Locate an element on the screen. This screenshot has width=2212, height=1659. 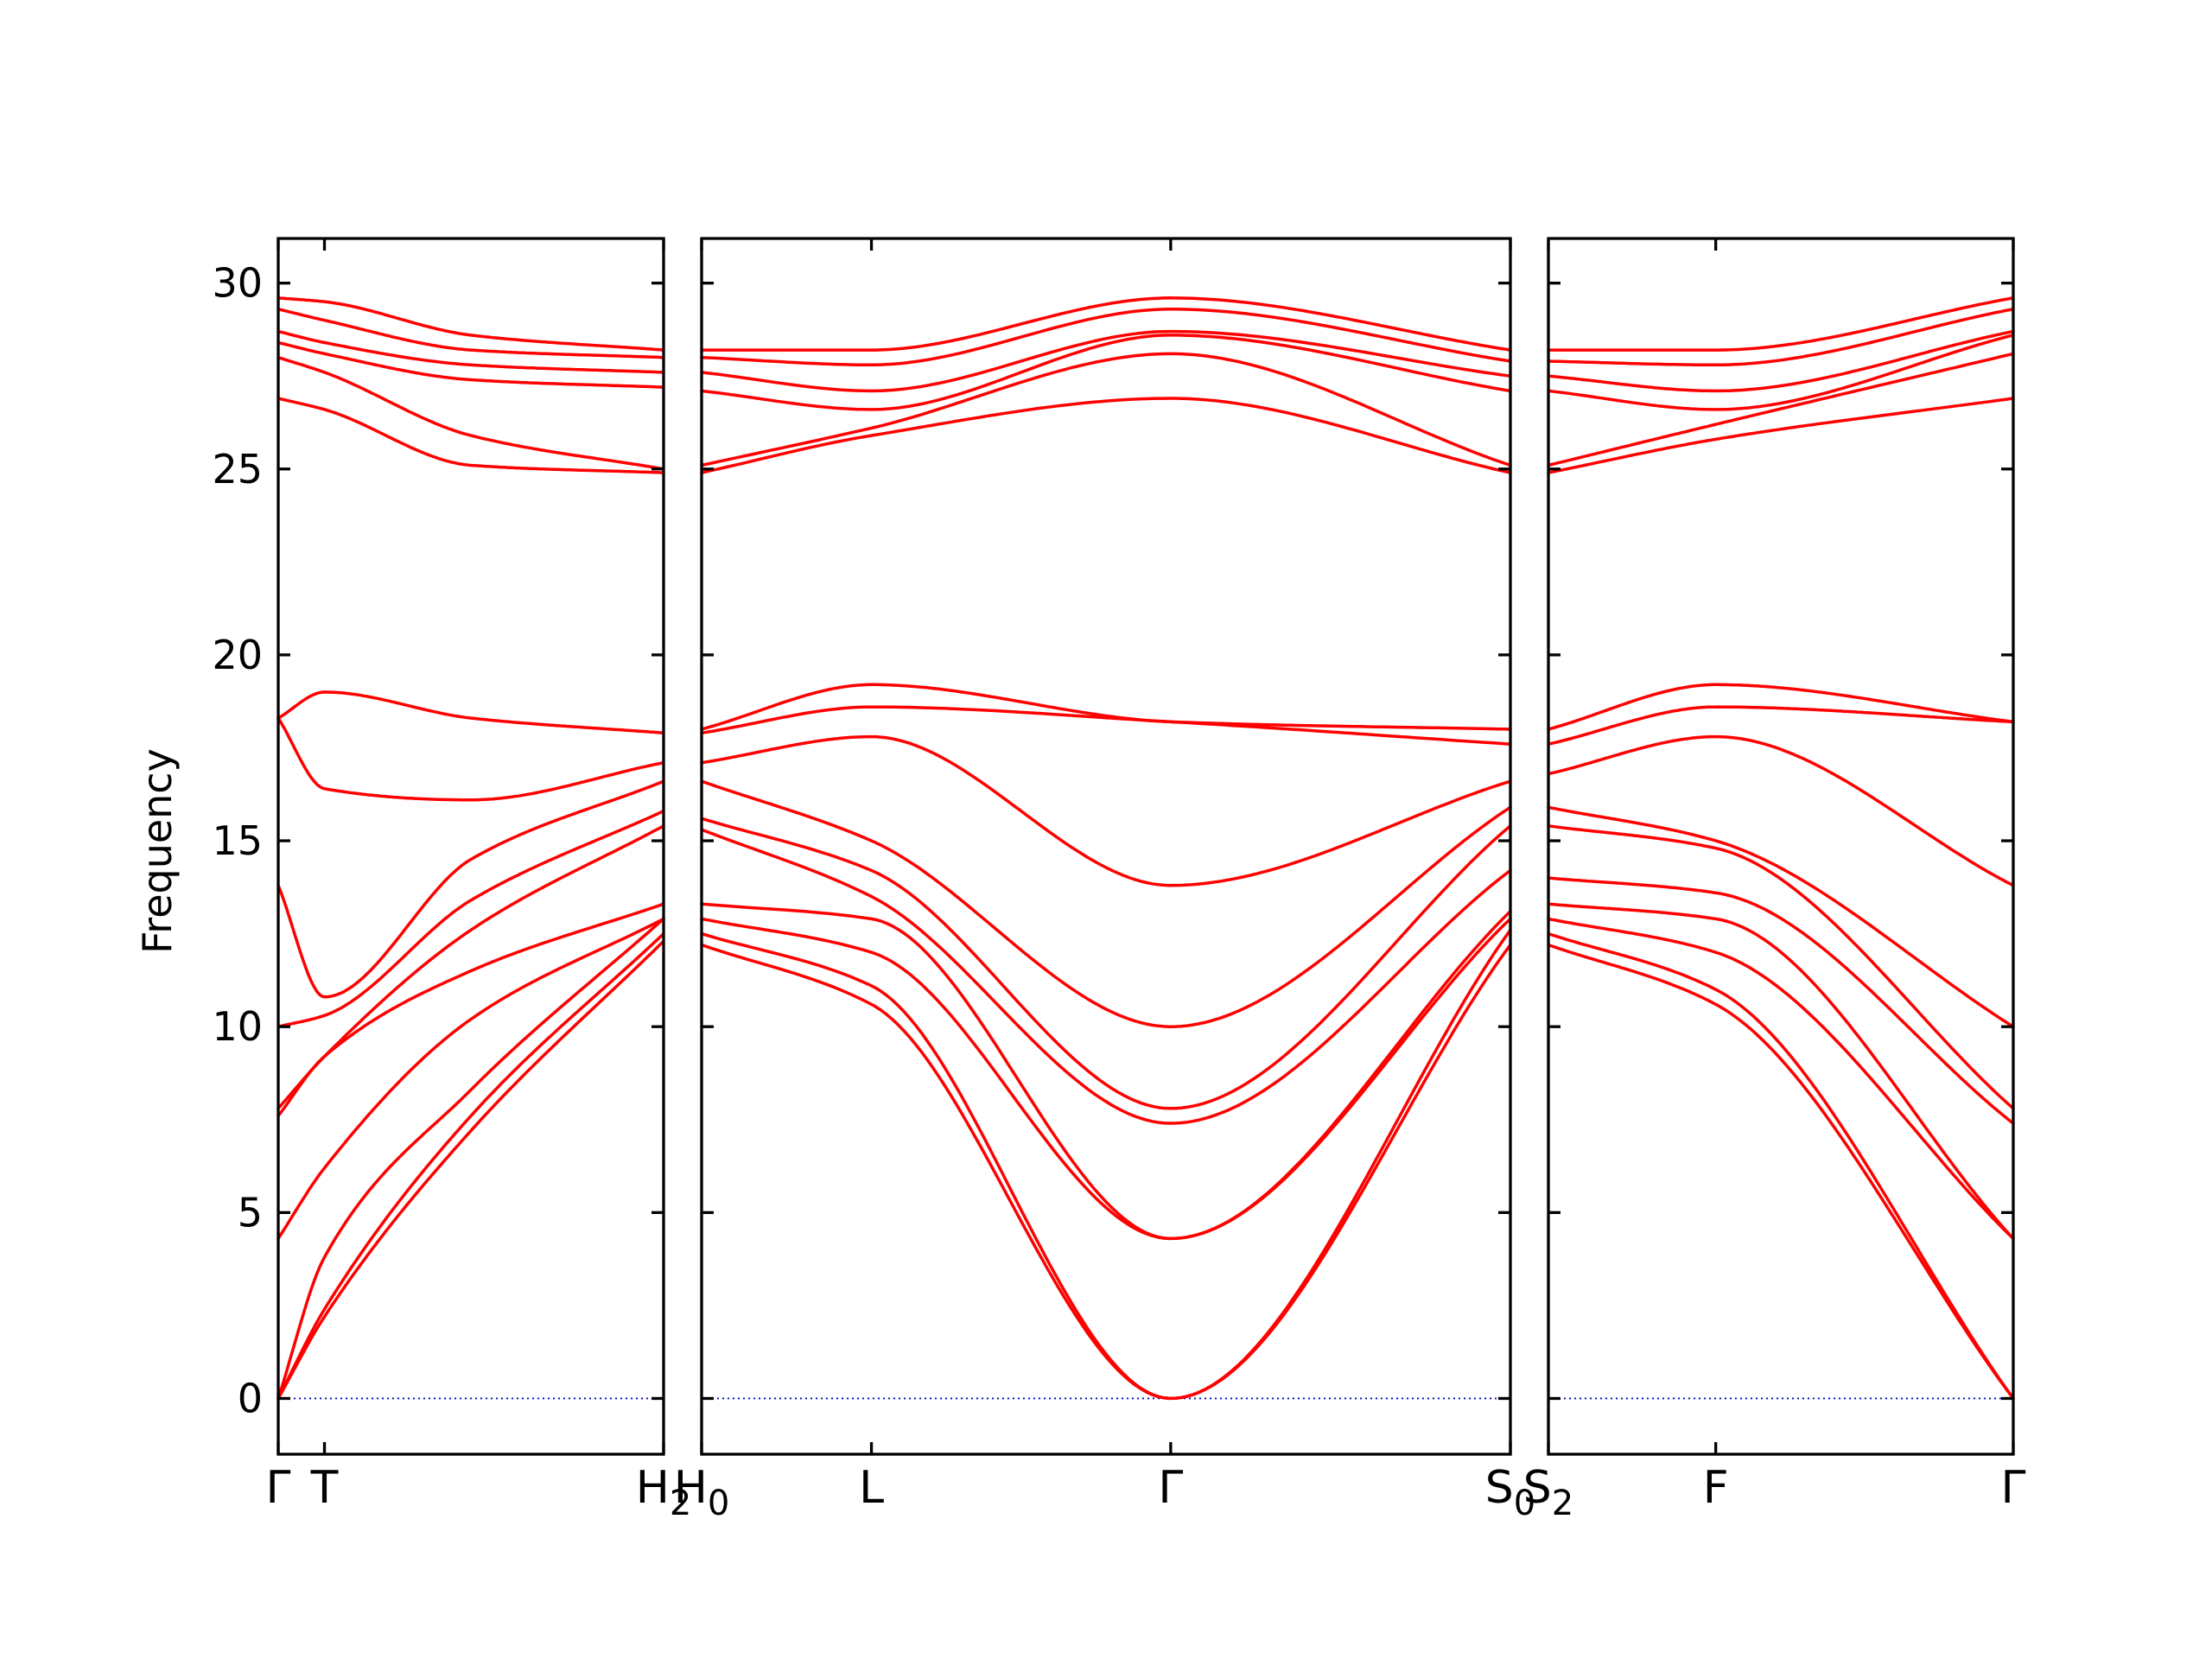
x-tick-label: F is located at coordinates (1716, 1488).